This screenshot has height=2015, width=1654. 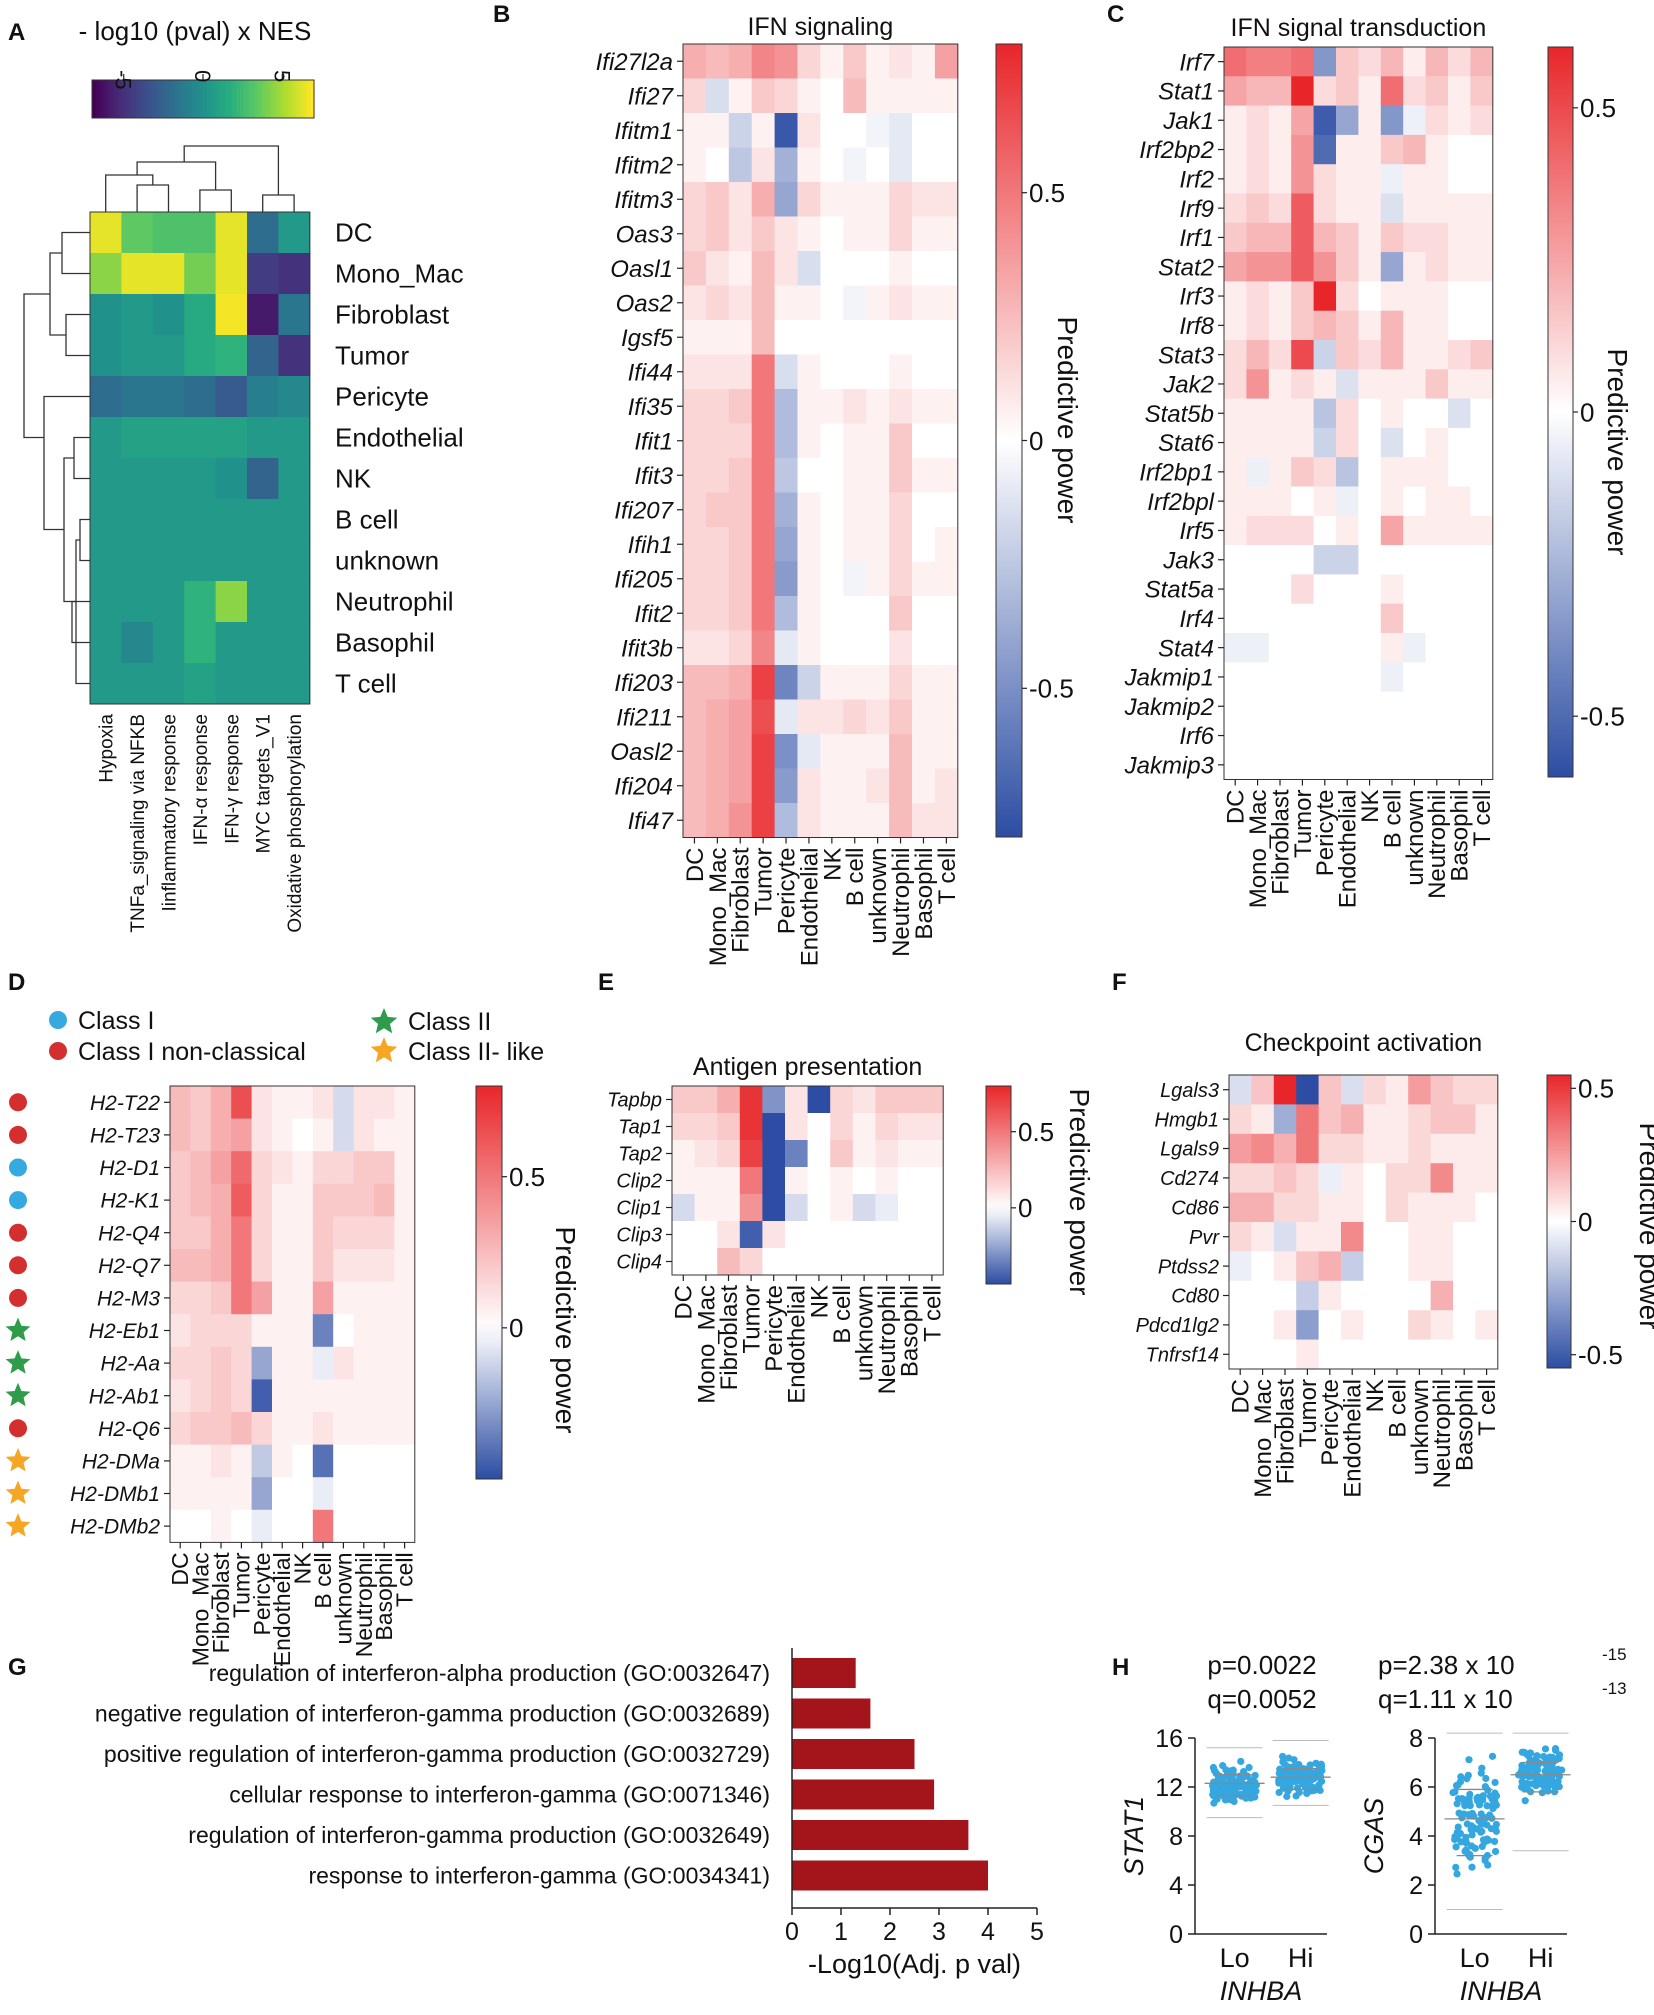 What do you see at coordinates (640, 1155) in the screenshot?
I see `row-label: Tap2` at bounding box center [640, 1155].